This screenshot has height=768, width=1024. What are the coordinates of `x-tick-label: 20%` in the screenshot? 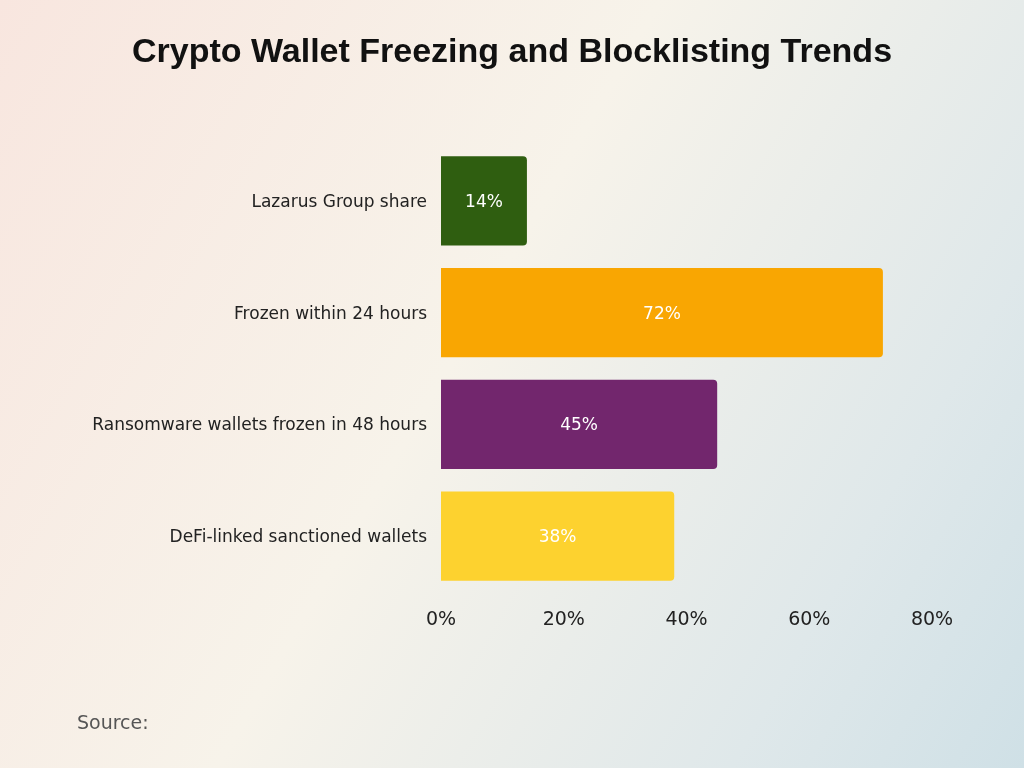 It's located at (563, 617).